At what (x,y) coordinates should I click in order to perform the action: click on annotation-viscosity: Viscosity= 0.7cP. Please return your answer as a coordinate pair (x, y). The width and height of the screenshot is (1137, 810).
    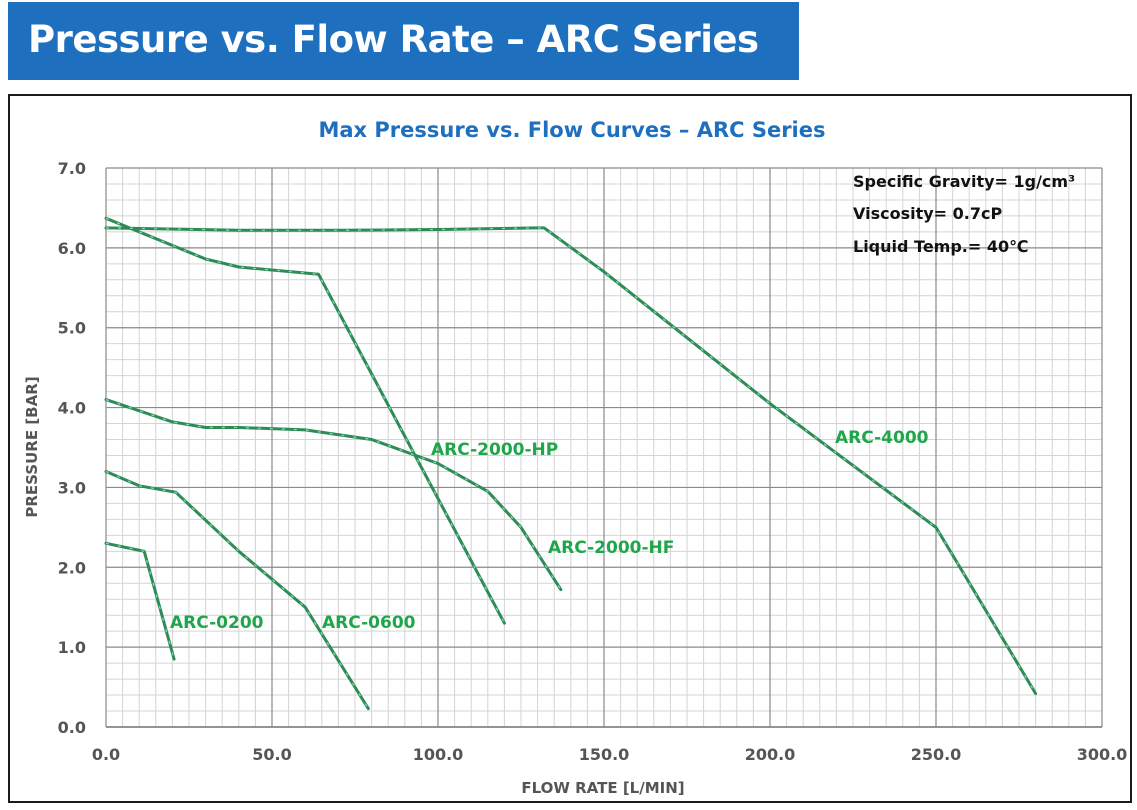
    Looking at the image, I should click on (927, 213).